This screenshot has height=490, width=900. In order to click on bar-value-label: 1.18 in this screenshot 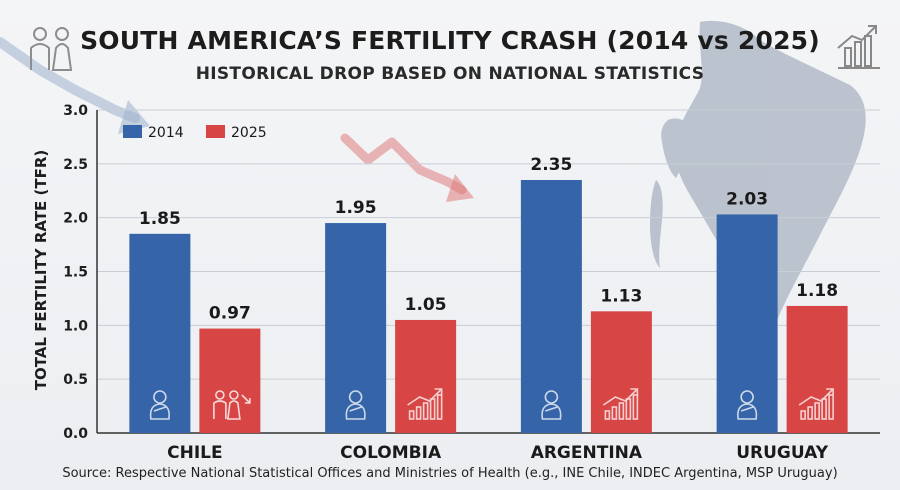, I will do `click(817, 291)`.